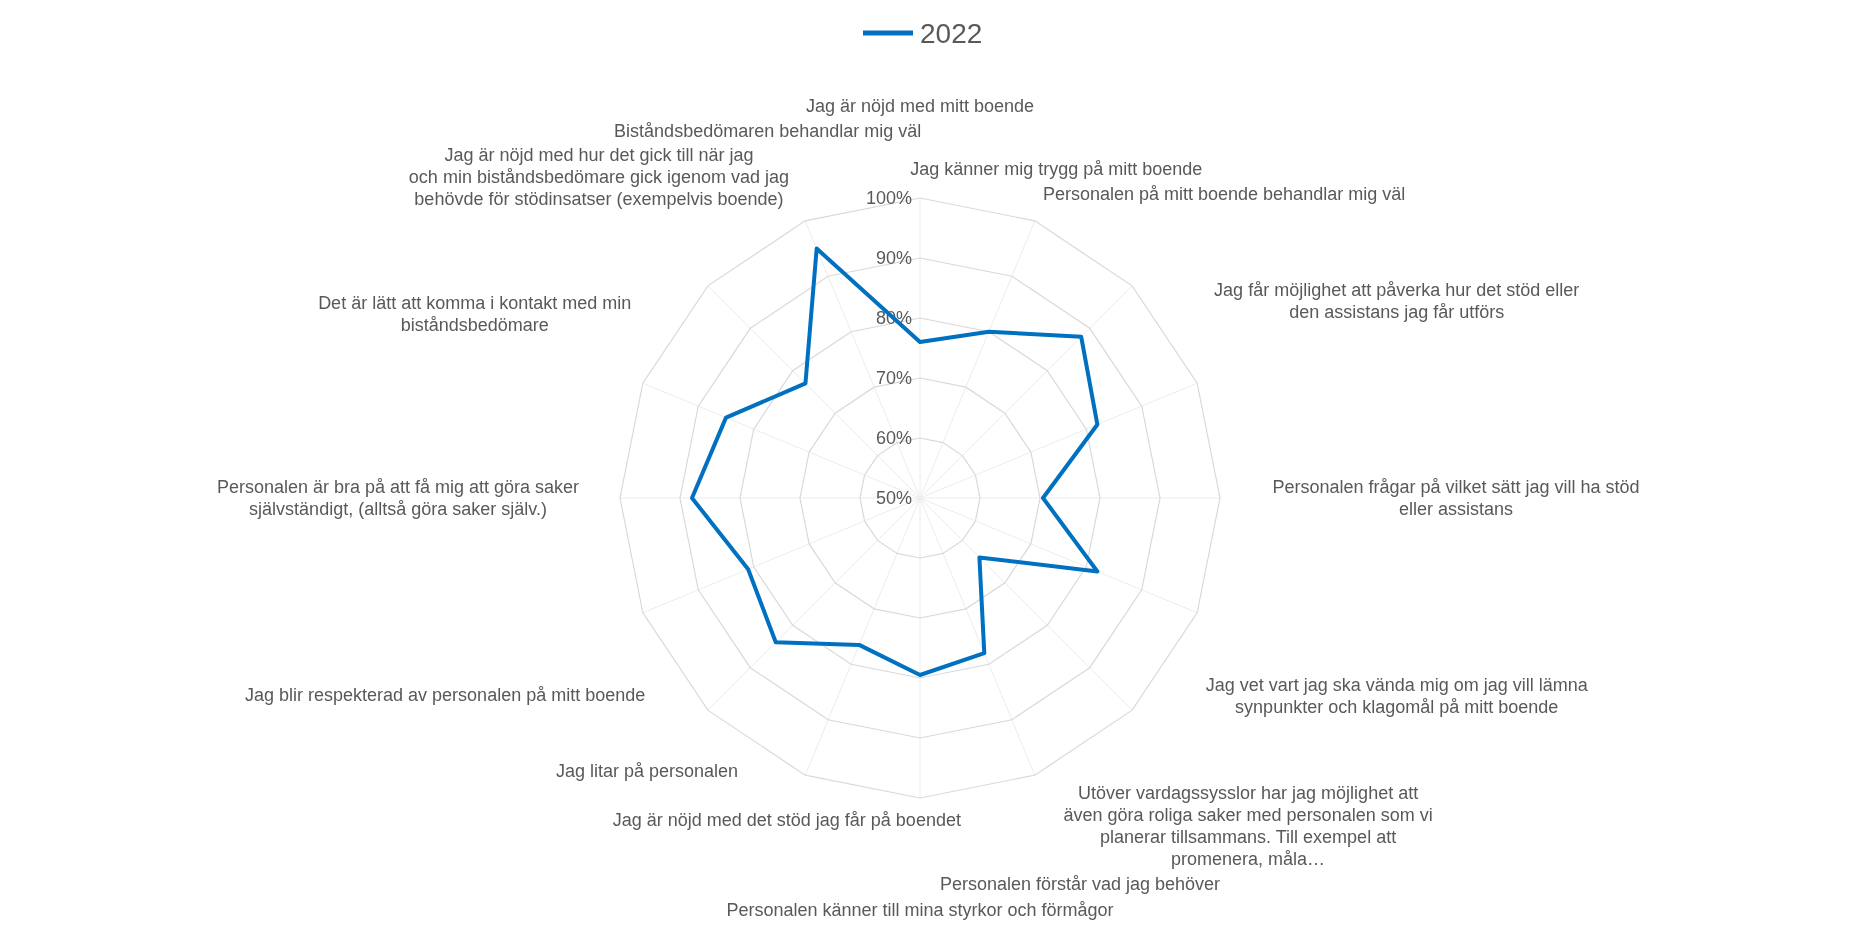 The image size is (1857, 944). I want to click on y-tick-label: 70%, so click(893, 378).